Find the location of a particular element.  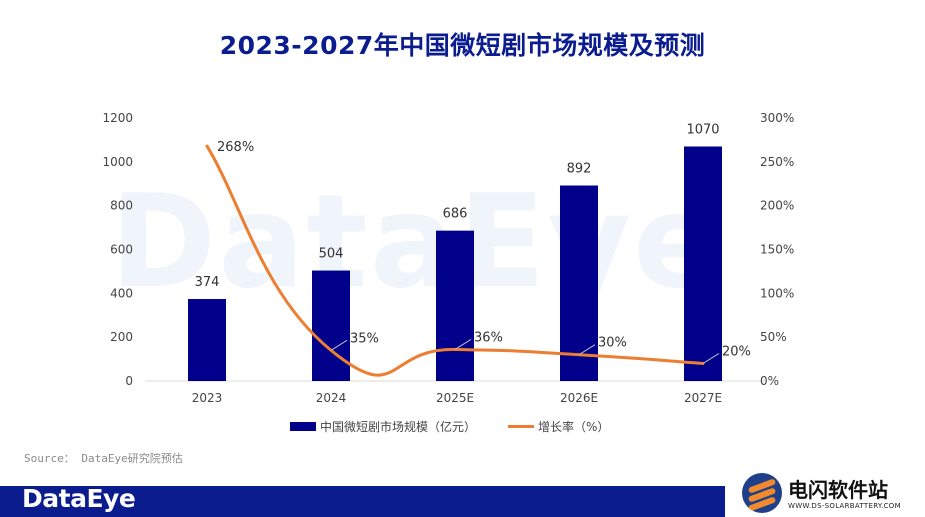

legend-label-growth-rate: 增长率（%） is located at coordinates (574, 427).